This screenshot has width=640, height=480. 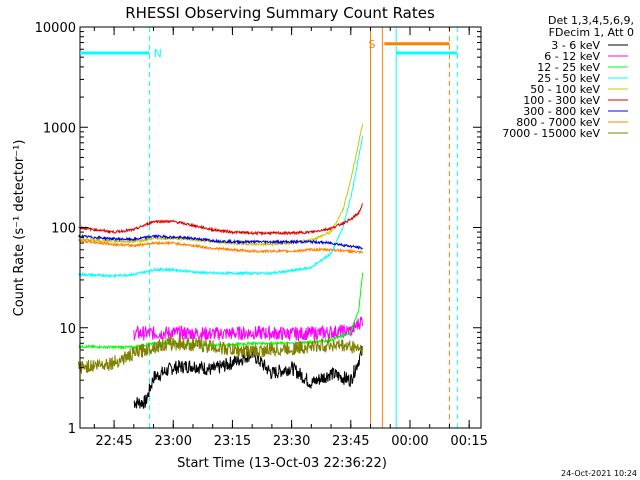 I want to click on legend-header: FDecim 1, Att 0, so click(x=591, y=32).